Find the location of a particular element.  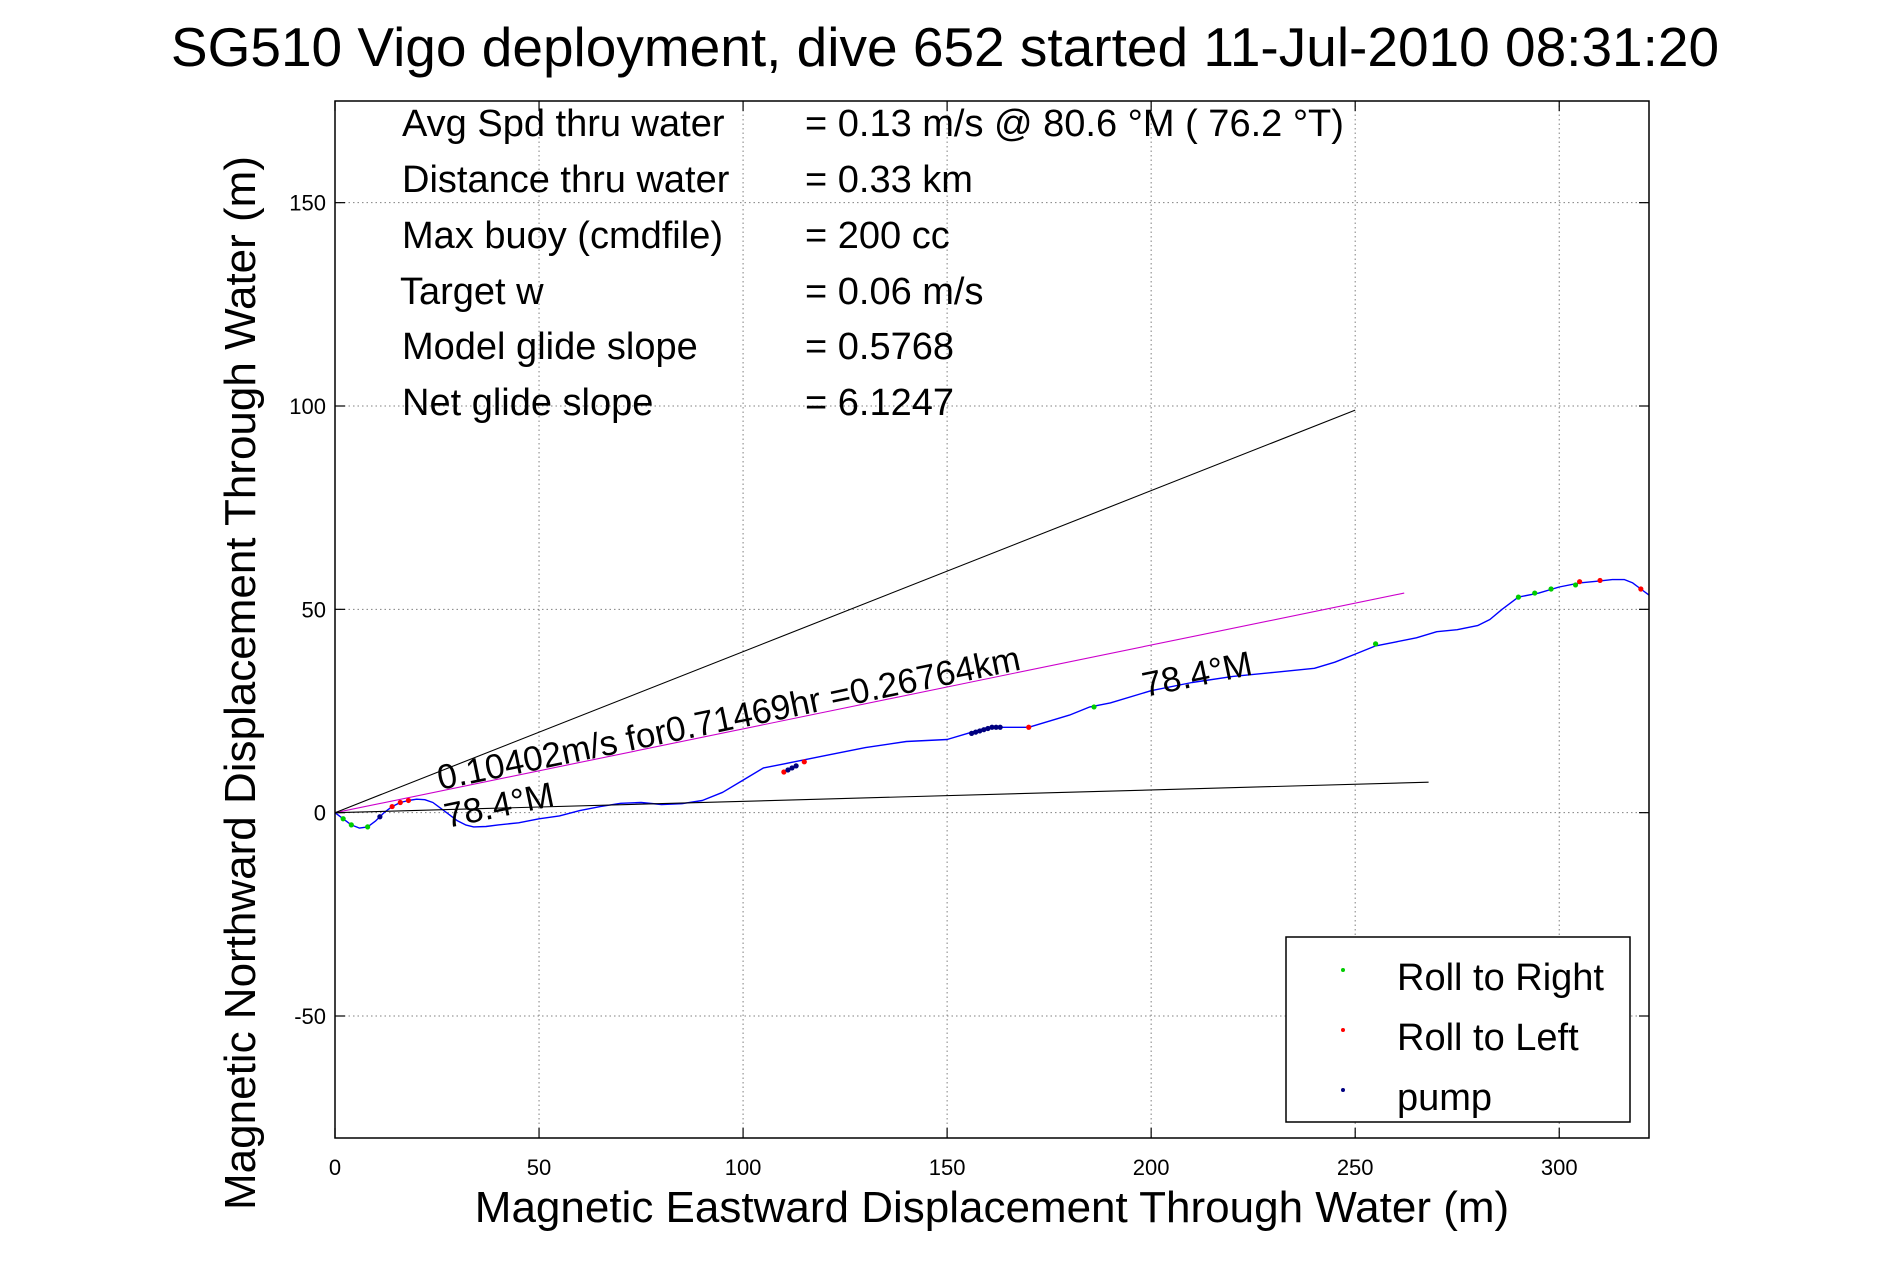

y-tick-label: -50 is located at coordinates (310, 1016).